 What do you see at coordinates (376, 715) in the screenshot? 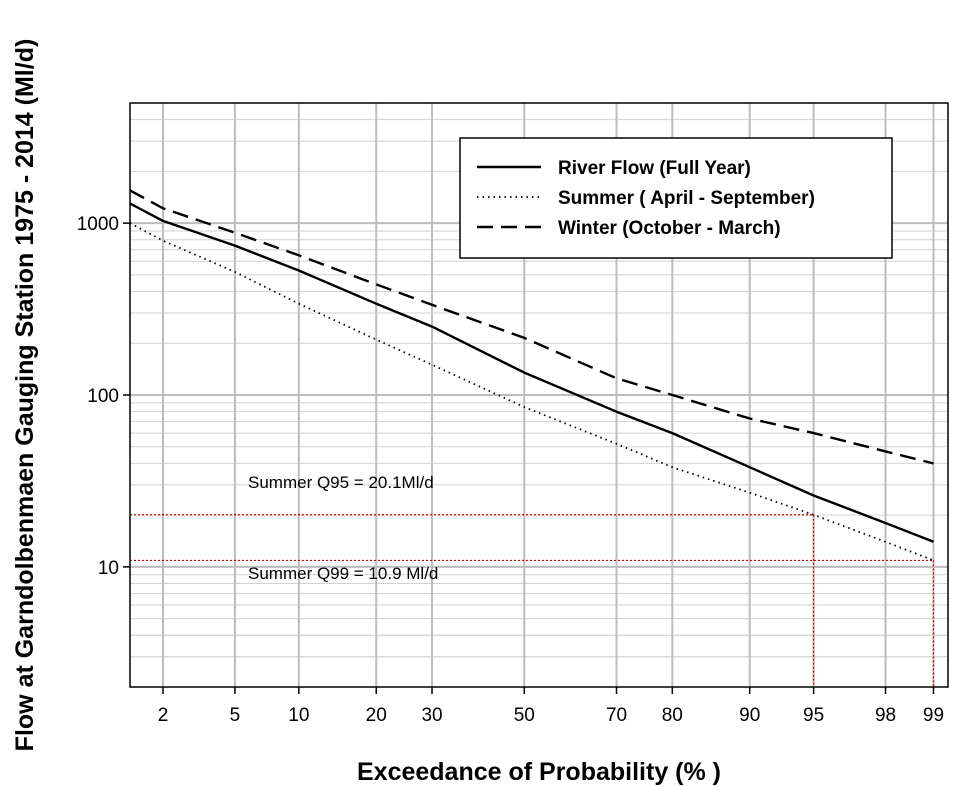
I see `x-tick-label: 20` at bounding box center [376, 715].